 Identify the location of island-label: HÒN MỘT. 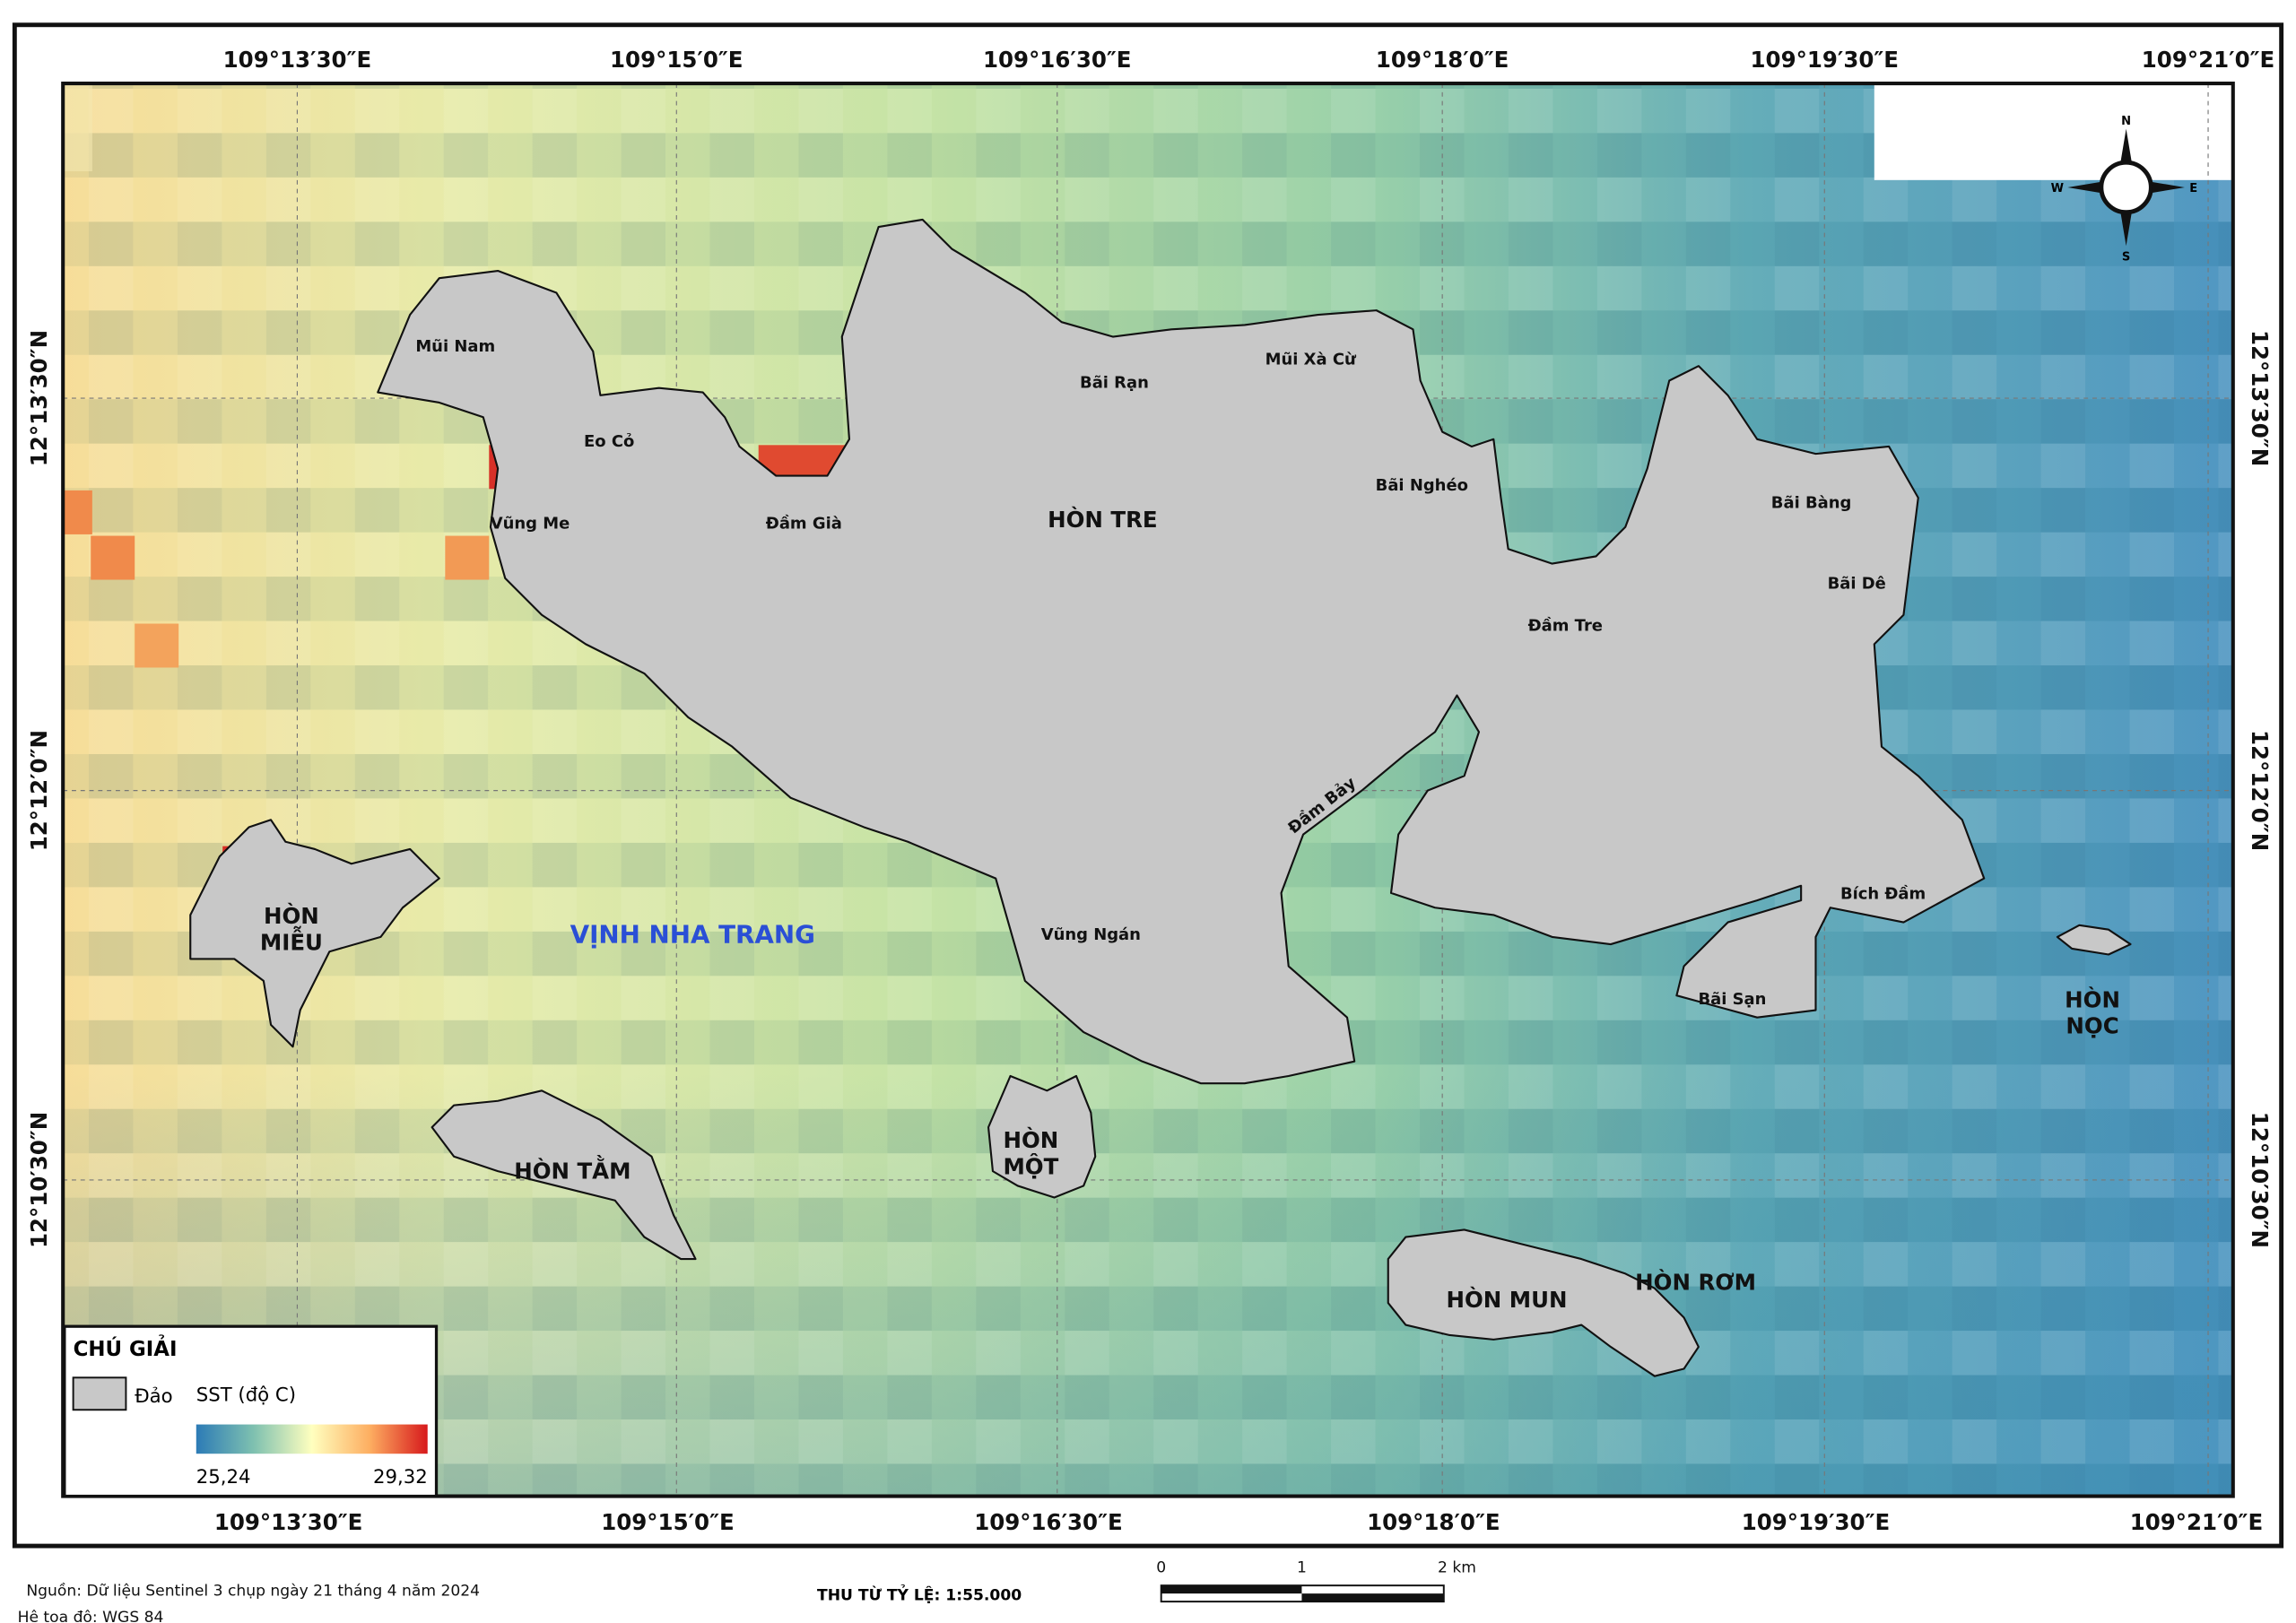
(1030, 1152).